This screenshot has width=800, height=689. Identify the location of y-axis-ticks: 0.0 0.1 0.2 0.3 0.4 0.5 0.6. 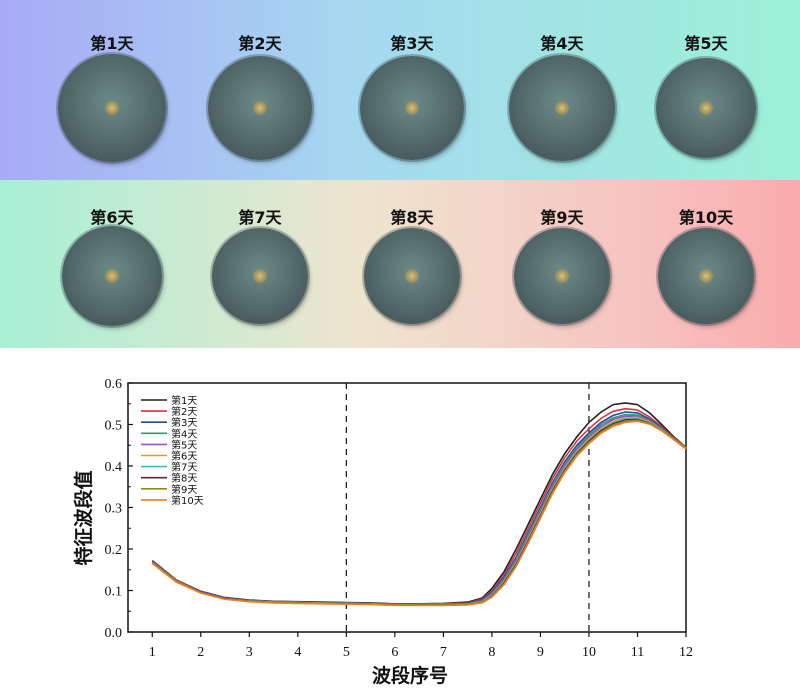
(119, 509).